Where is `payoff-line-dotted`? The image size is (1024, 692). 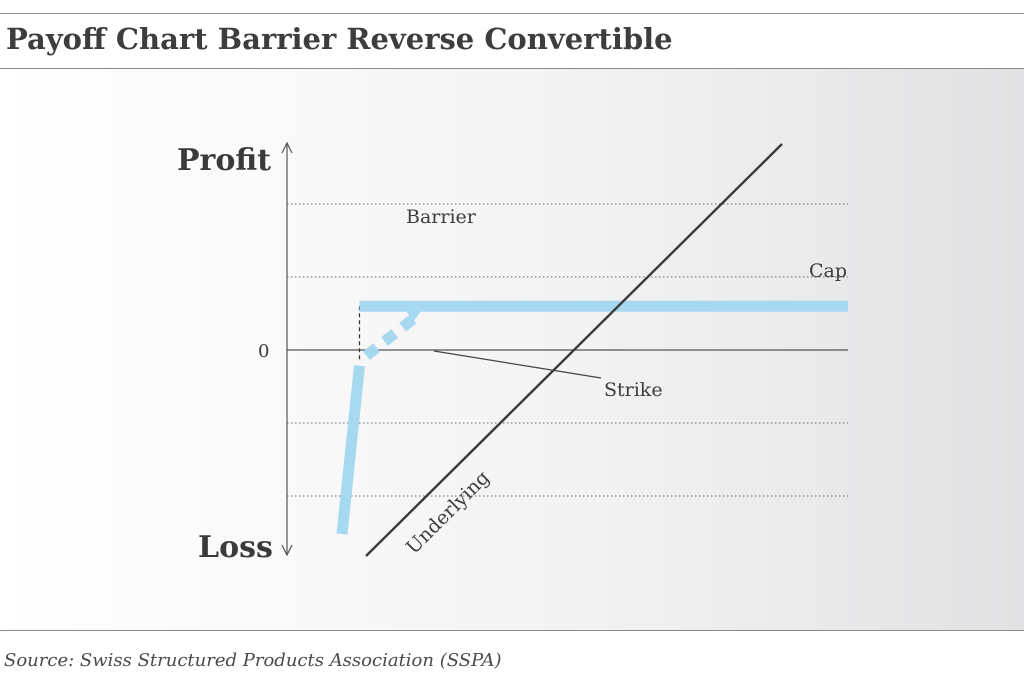
payoff-line-dotted is located at coordinates (392, 335).